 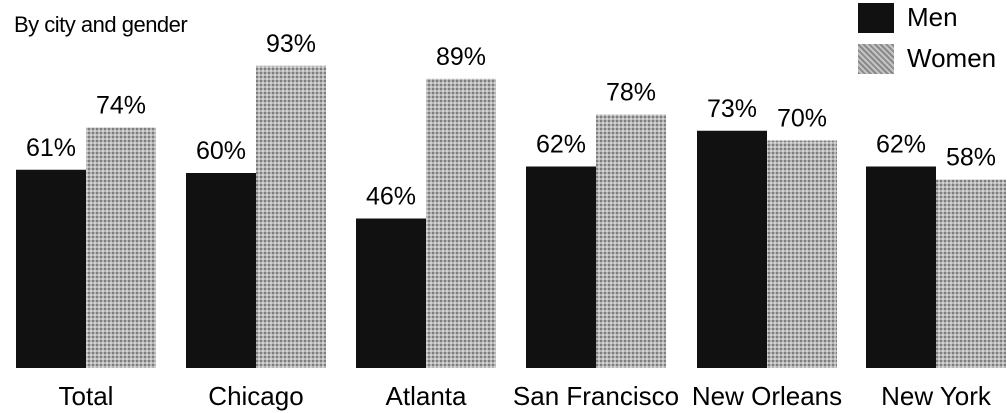 I want to click on chart-subtitle: By city and gender, so click(x=101, y=24).